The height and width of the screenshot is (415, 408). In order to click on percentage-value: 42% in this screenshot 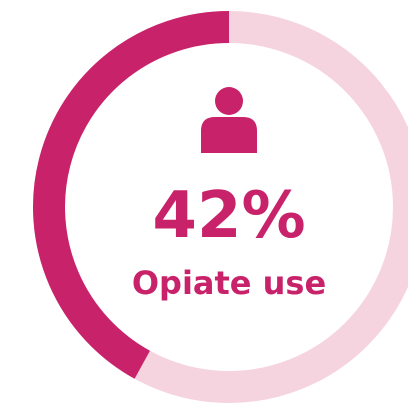, I will do `click(228, 216)`.